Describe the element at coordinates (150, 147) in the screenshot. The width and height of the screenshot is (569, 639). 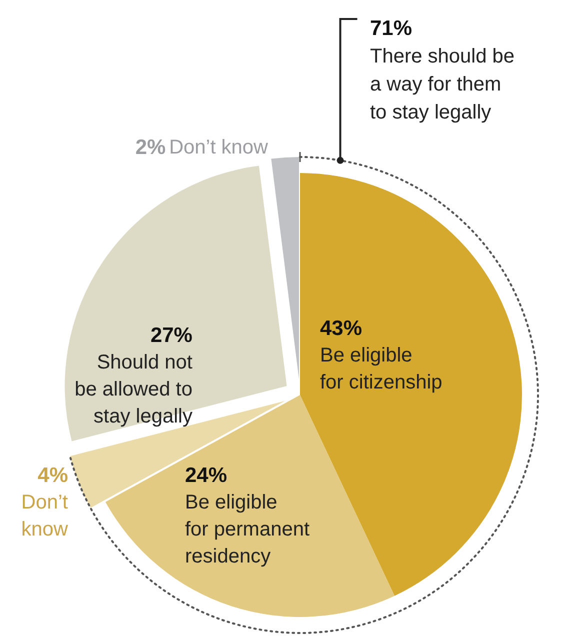
I see `data-label: 2%` at that location.